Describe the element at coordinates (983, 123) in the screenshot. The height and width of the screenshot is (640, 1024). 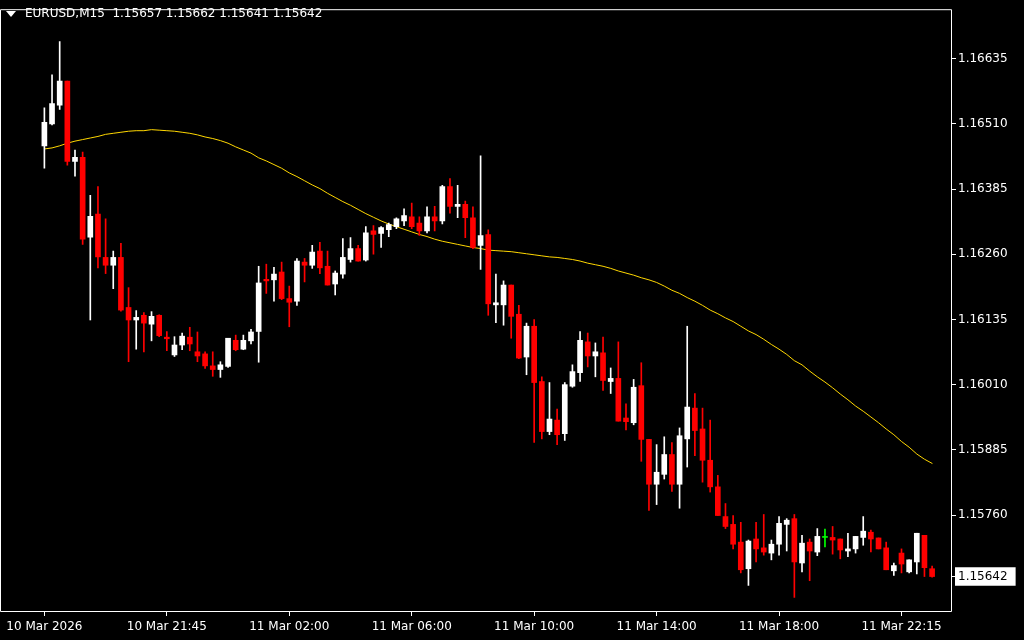
I see `y-tick-label: 1.16510` at that location.